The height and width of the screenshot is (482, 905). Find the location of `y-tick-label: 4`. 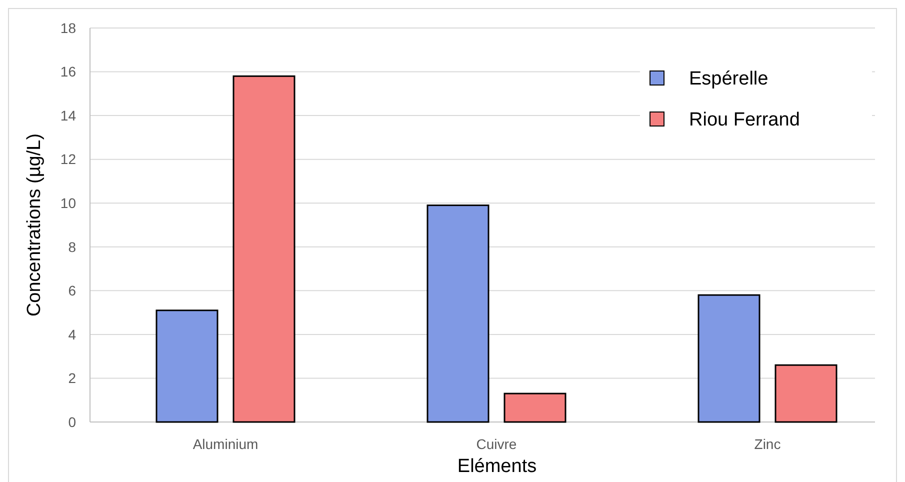

y-tick-label: 4 is located at coordinates (72, 334).